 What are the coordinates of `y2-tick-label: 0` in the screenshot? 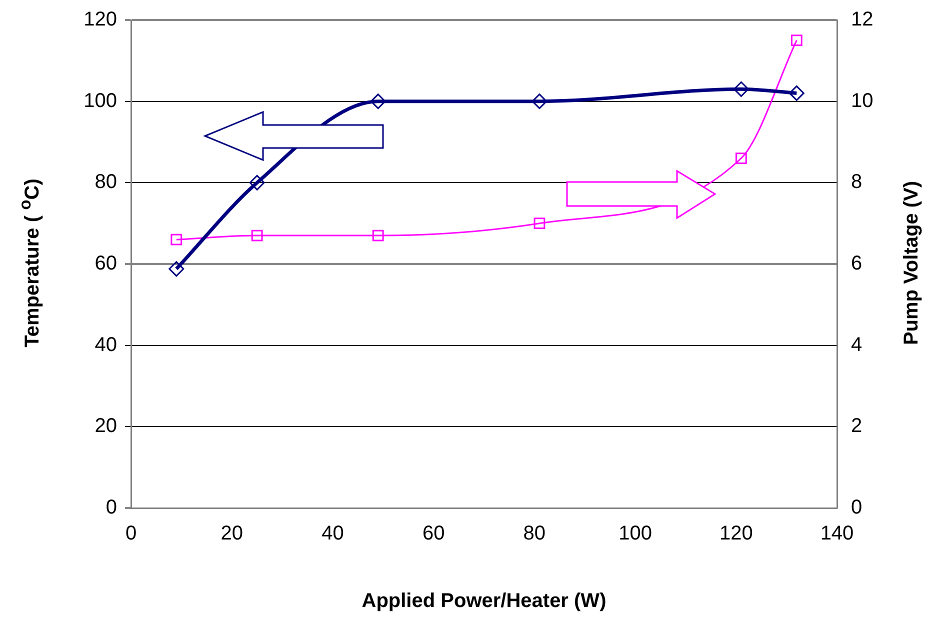 It's located at (856, 507).